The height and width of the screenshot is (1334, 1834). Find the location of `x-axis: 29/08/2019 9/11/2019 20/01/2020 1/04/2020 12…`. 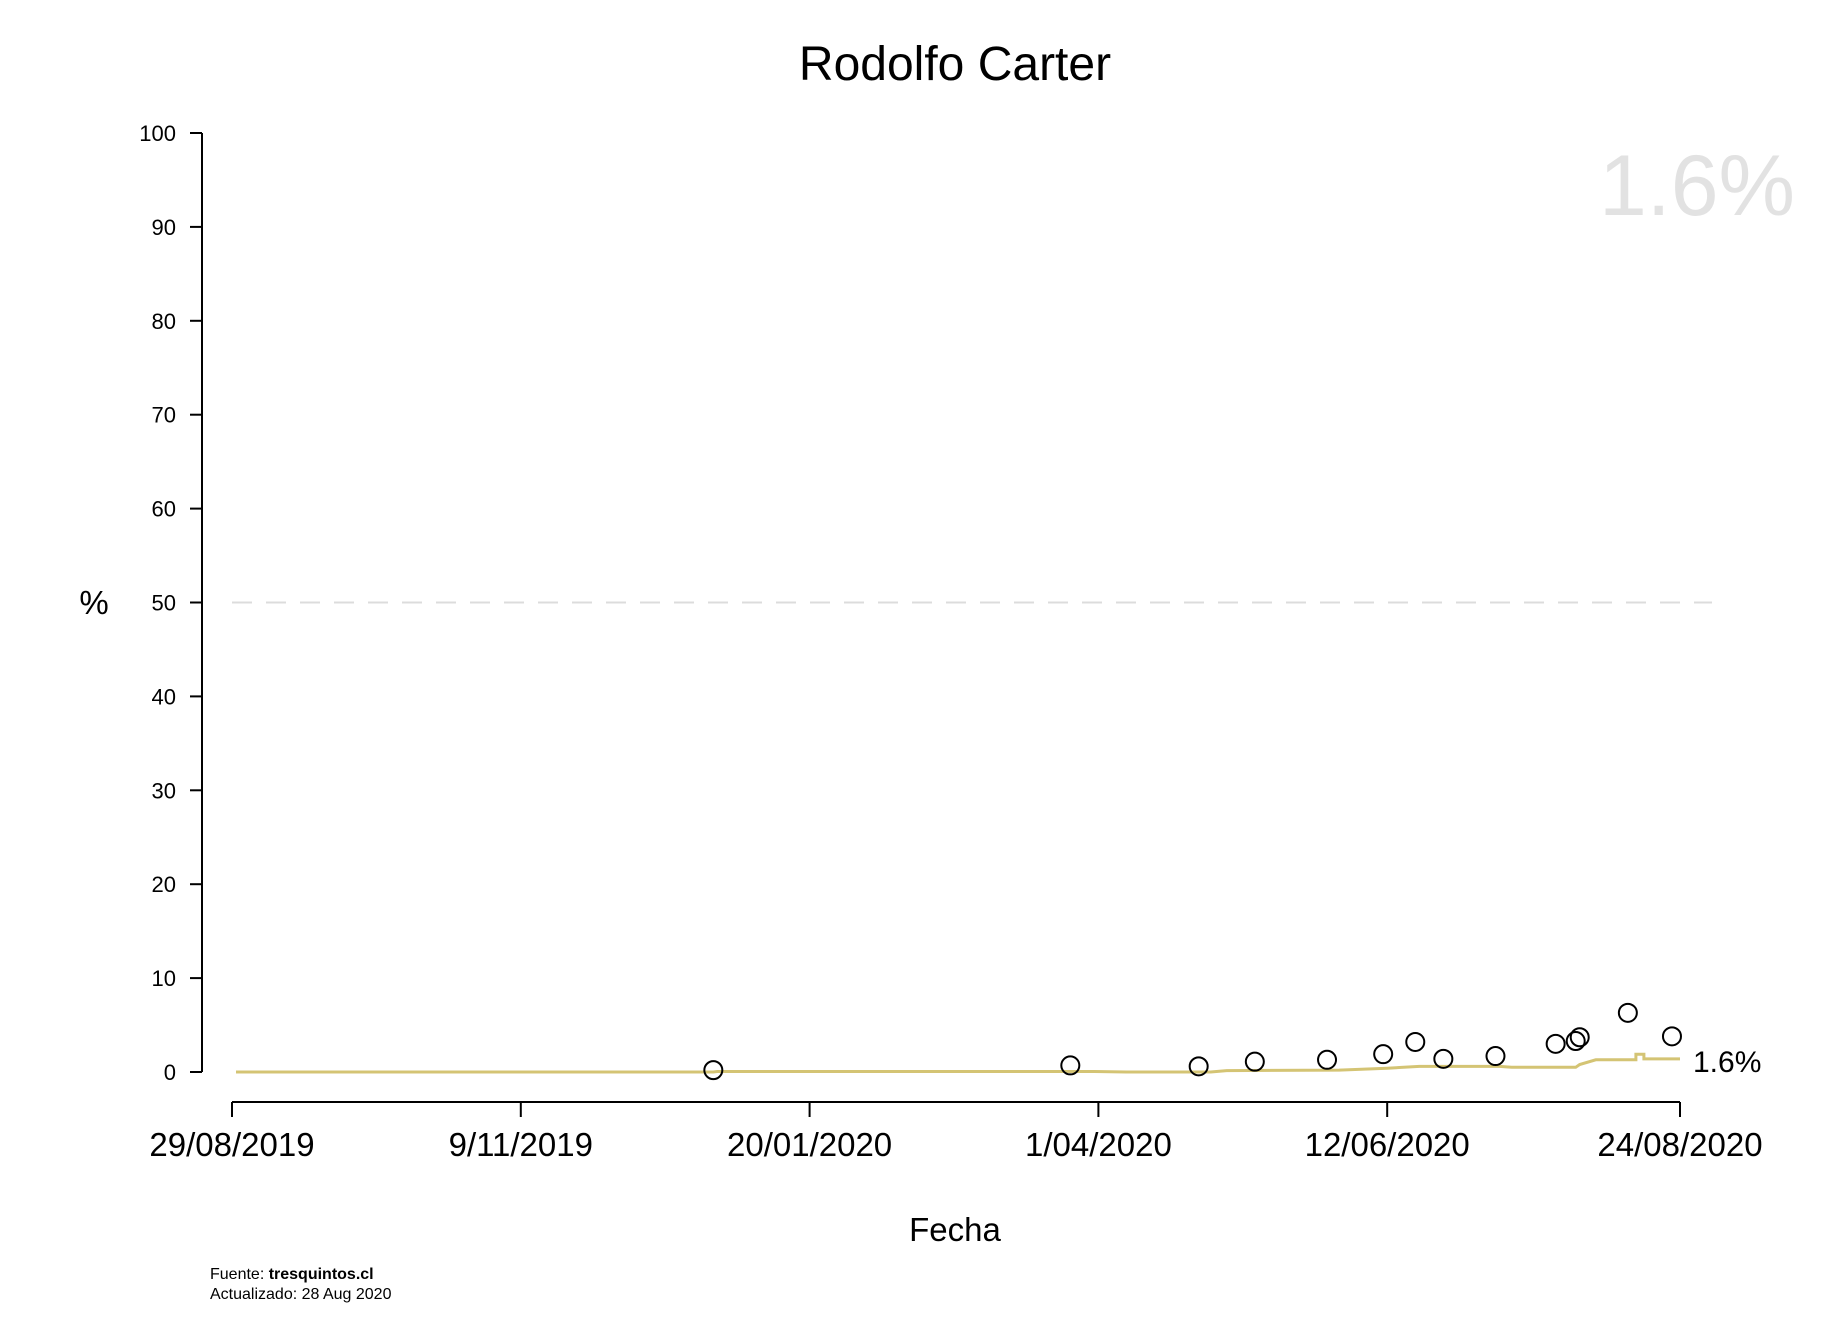

x-axis: 29/08/2019 9/11/2019 20/01/2020 1/04/2020 12… is located at coordinates (956, 1132).